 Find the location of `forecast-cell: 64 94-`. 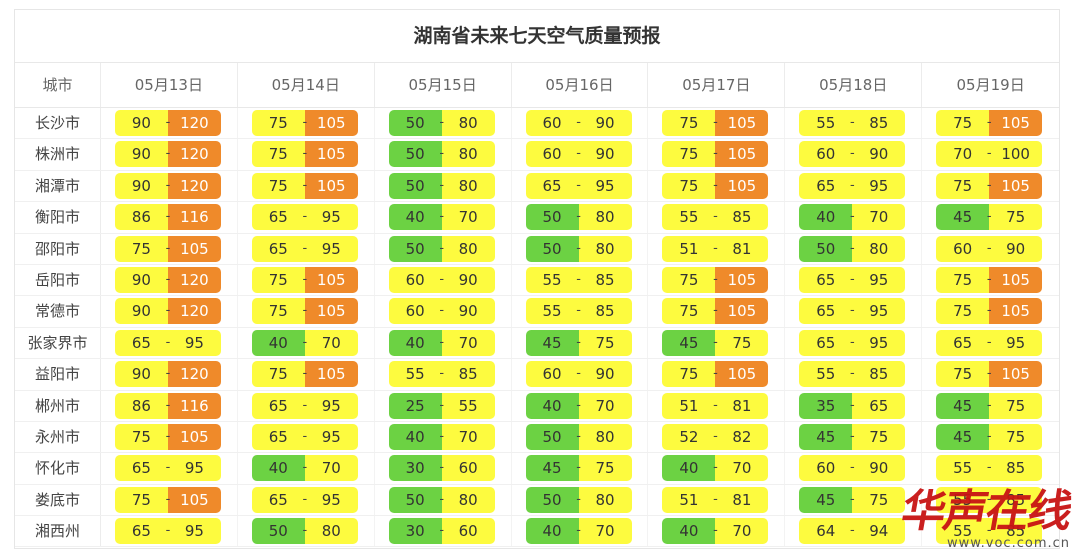

forecast-cell: 64 94- is located at coordinates (854, 531).